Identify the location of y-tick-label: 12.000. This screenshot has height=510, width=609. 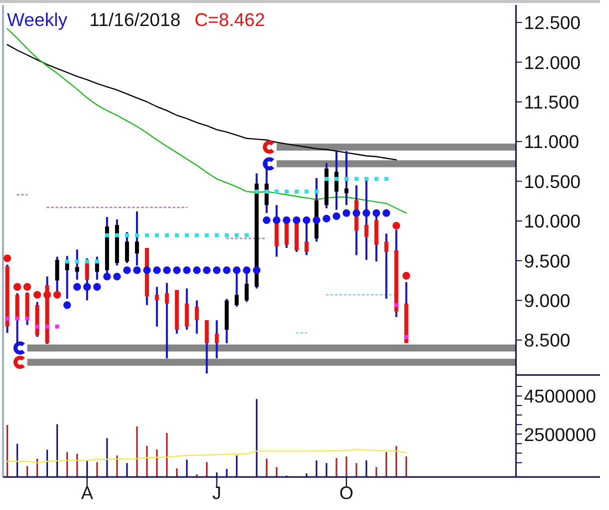
(552, 62).